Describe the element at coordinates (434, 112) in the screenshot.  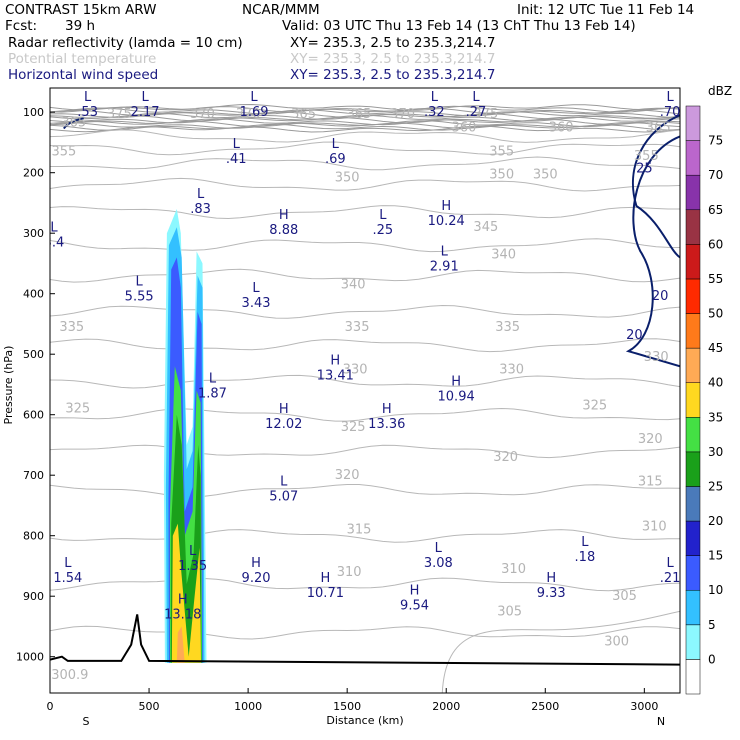
I see `extremum-value: .32` at that location.